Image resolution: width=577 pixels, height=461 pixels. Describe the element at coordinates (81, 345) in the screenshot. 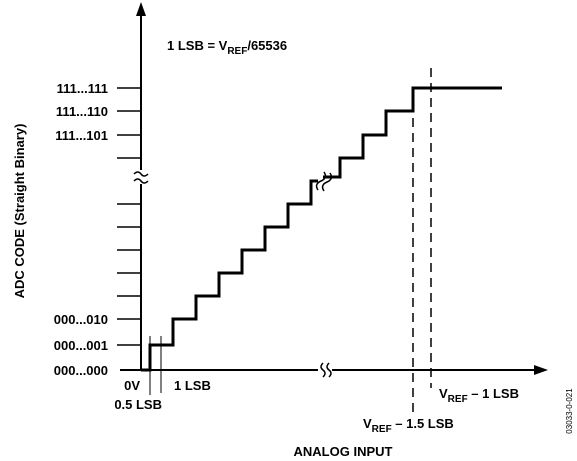

I see `y-tick-label: 000...001` at that location.